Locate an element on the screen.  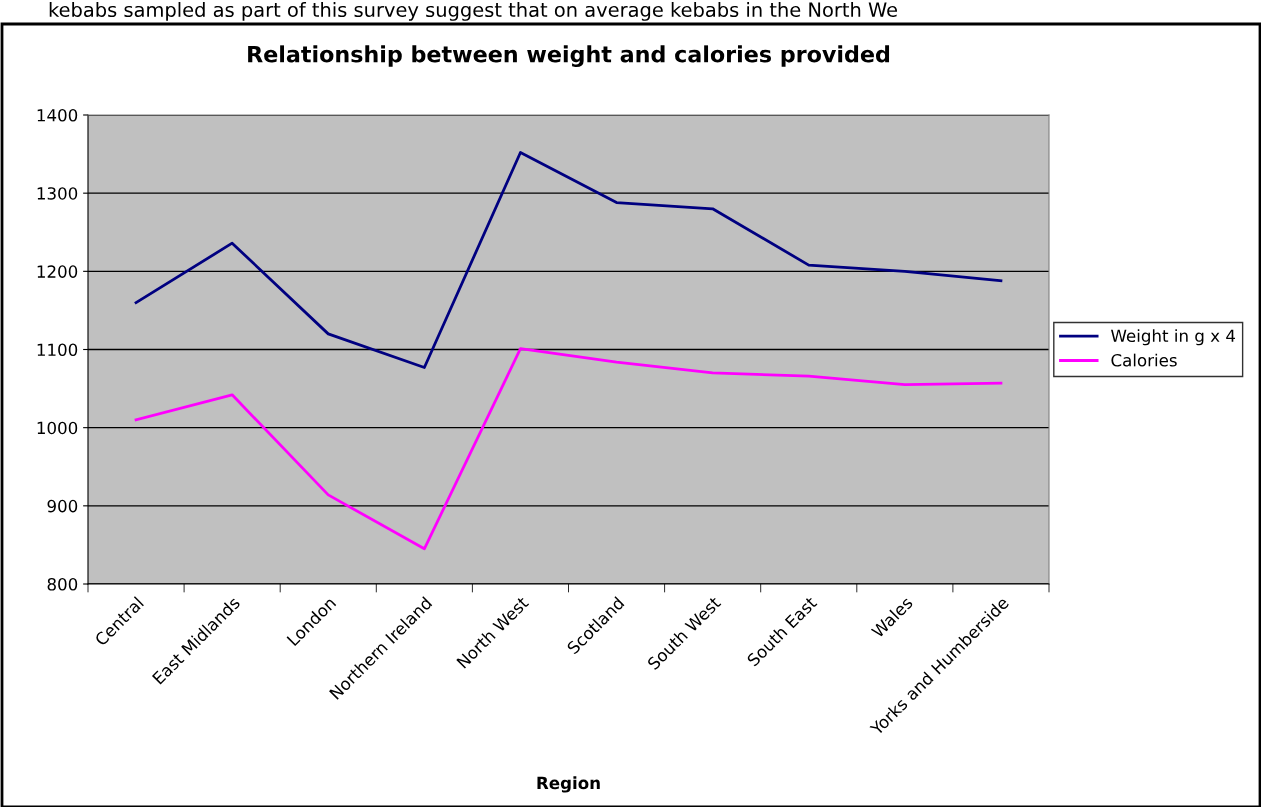
y-tick-label: 1000 is located at coordinates (57, 428).